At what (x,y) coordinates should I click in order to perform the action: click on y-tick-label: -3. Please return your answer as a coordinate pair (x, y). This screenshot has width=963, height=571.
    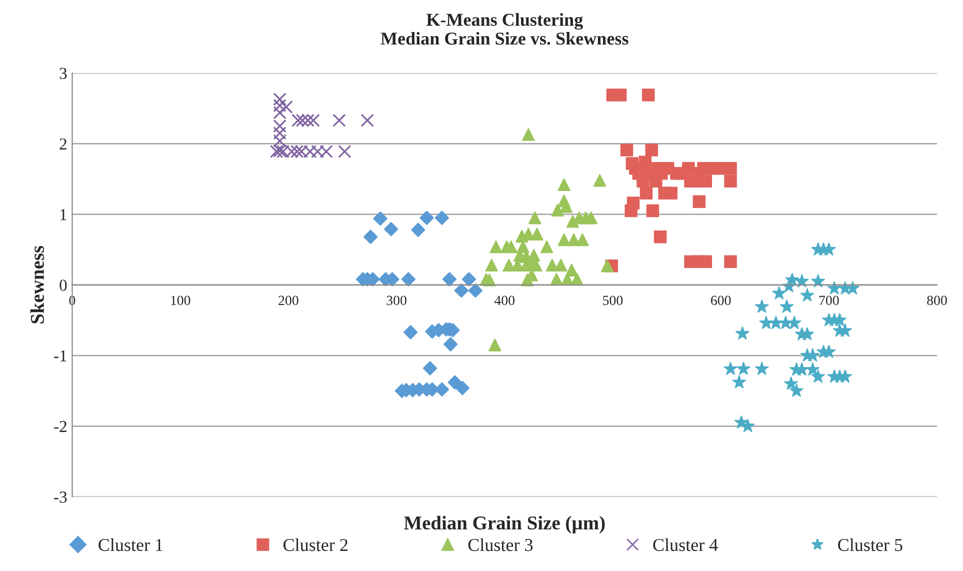
    Looking at the image, I should click on (60, 497).